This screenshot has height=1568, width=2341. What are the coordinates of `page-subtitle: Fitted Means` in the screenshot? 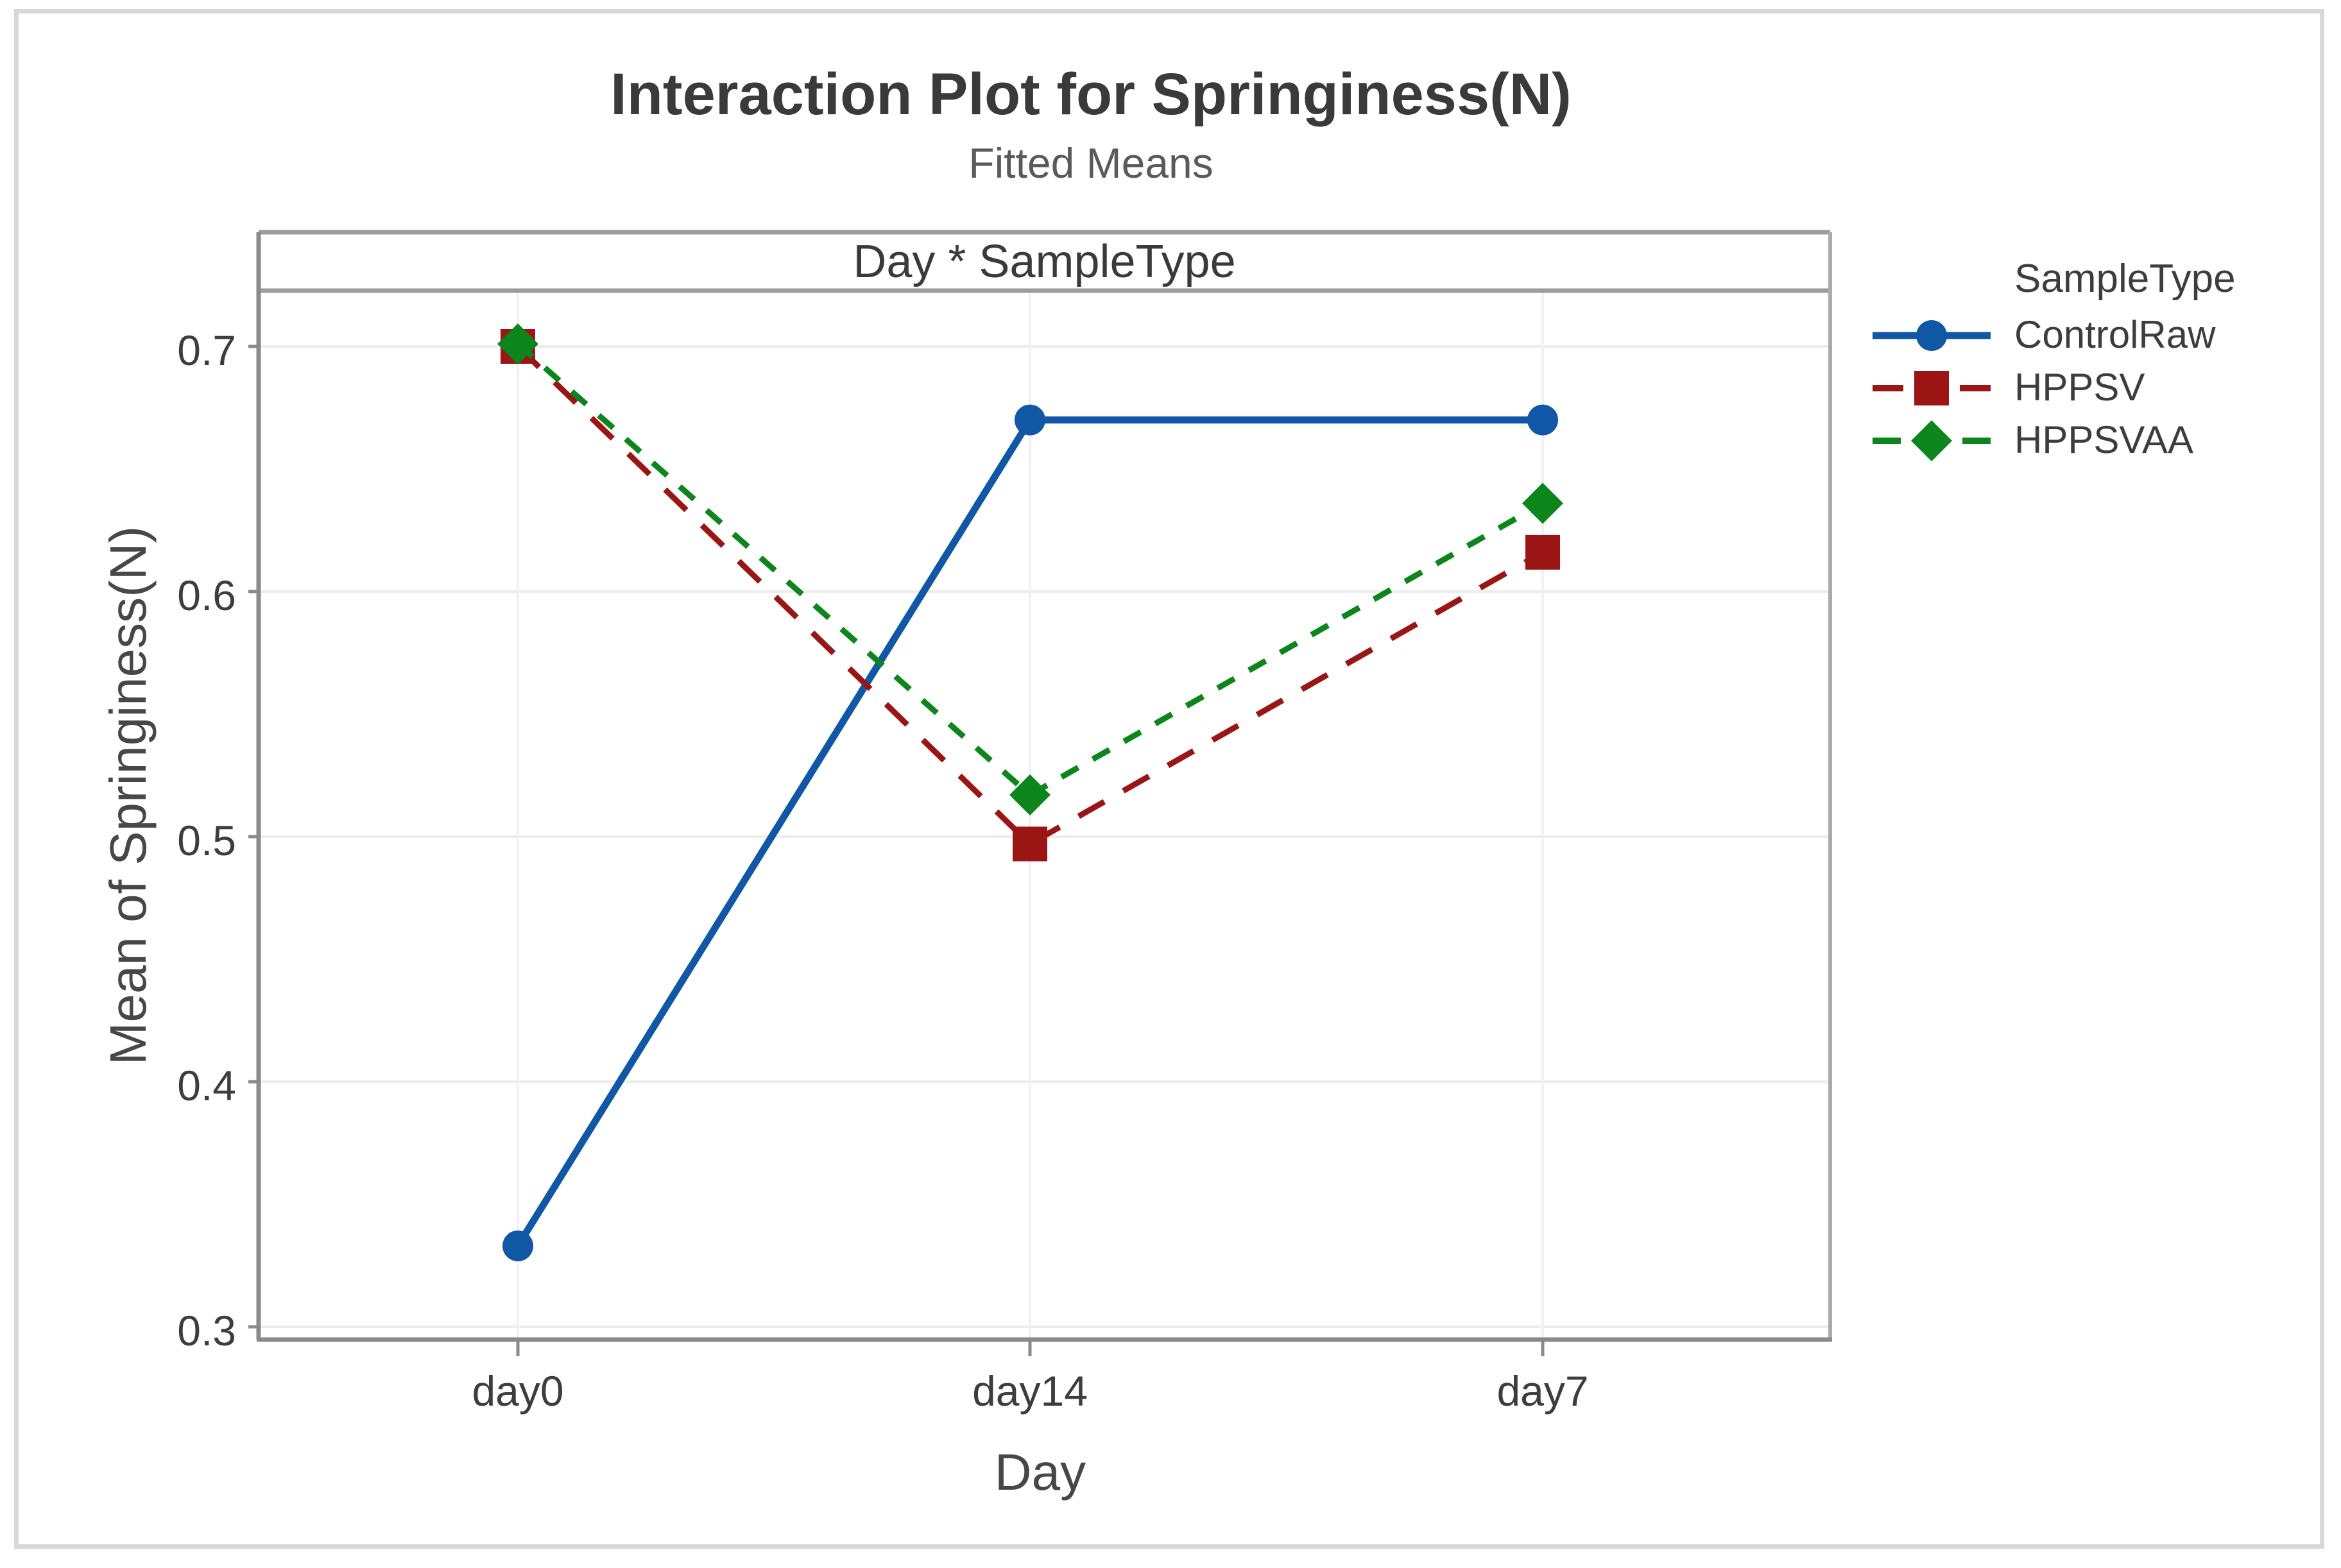 It's located at (1090, 163).